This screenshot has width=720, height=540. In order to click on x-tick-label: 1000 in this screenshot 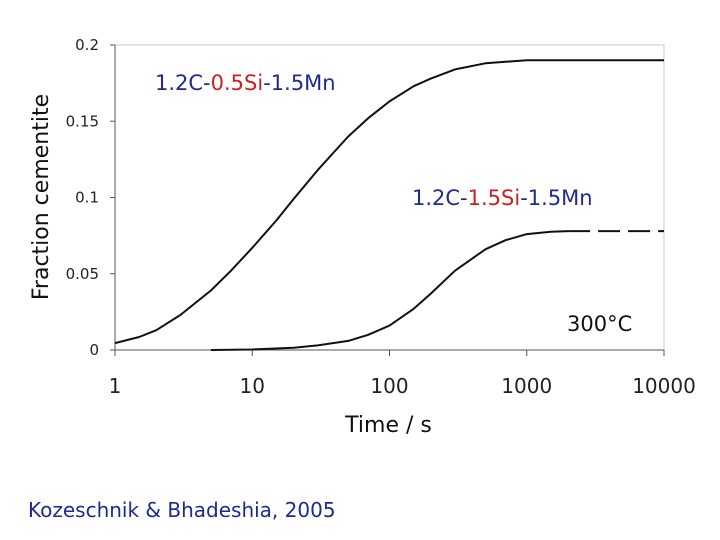, I will do `click(526, 386)`.